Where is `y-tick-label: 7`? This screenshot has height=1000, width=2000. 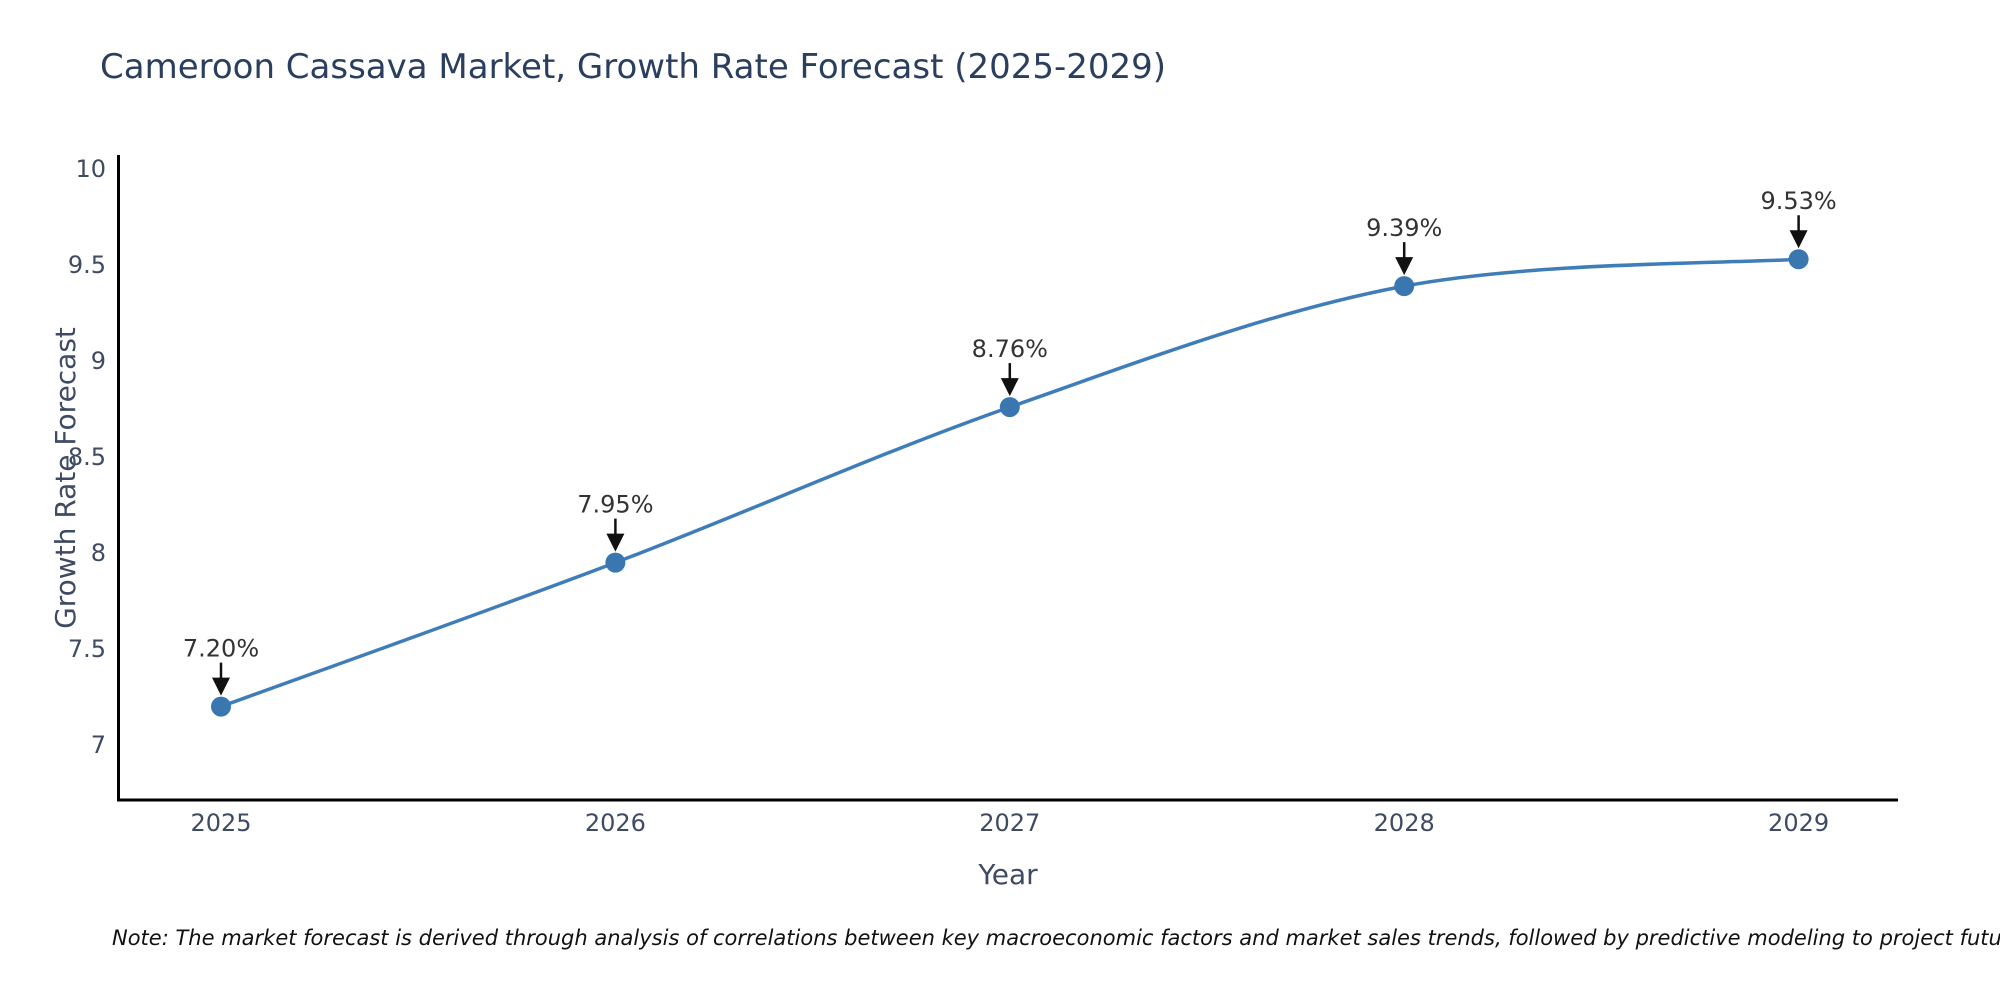
y-tick-label: 7 is located at coordinates (98, 745).